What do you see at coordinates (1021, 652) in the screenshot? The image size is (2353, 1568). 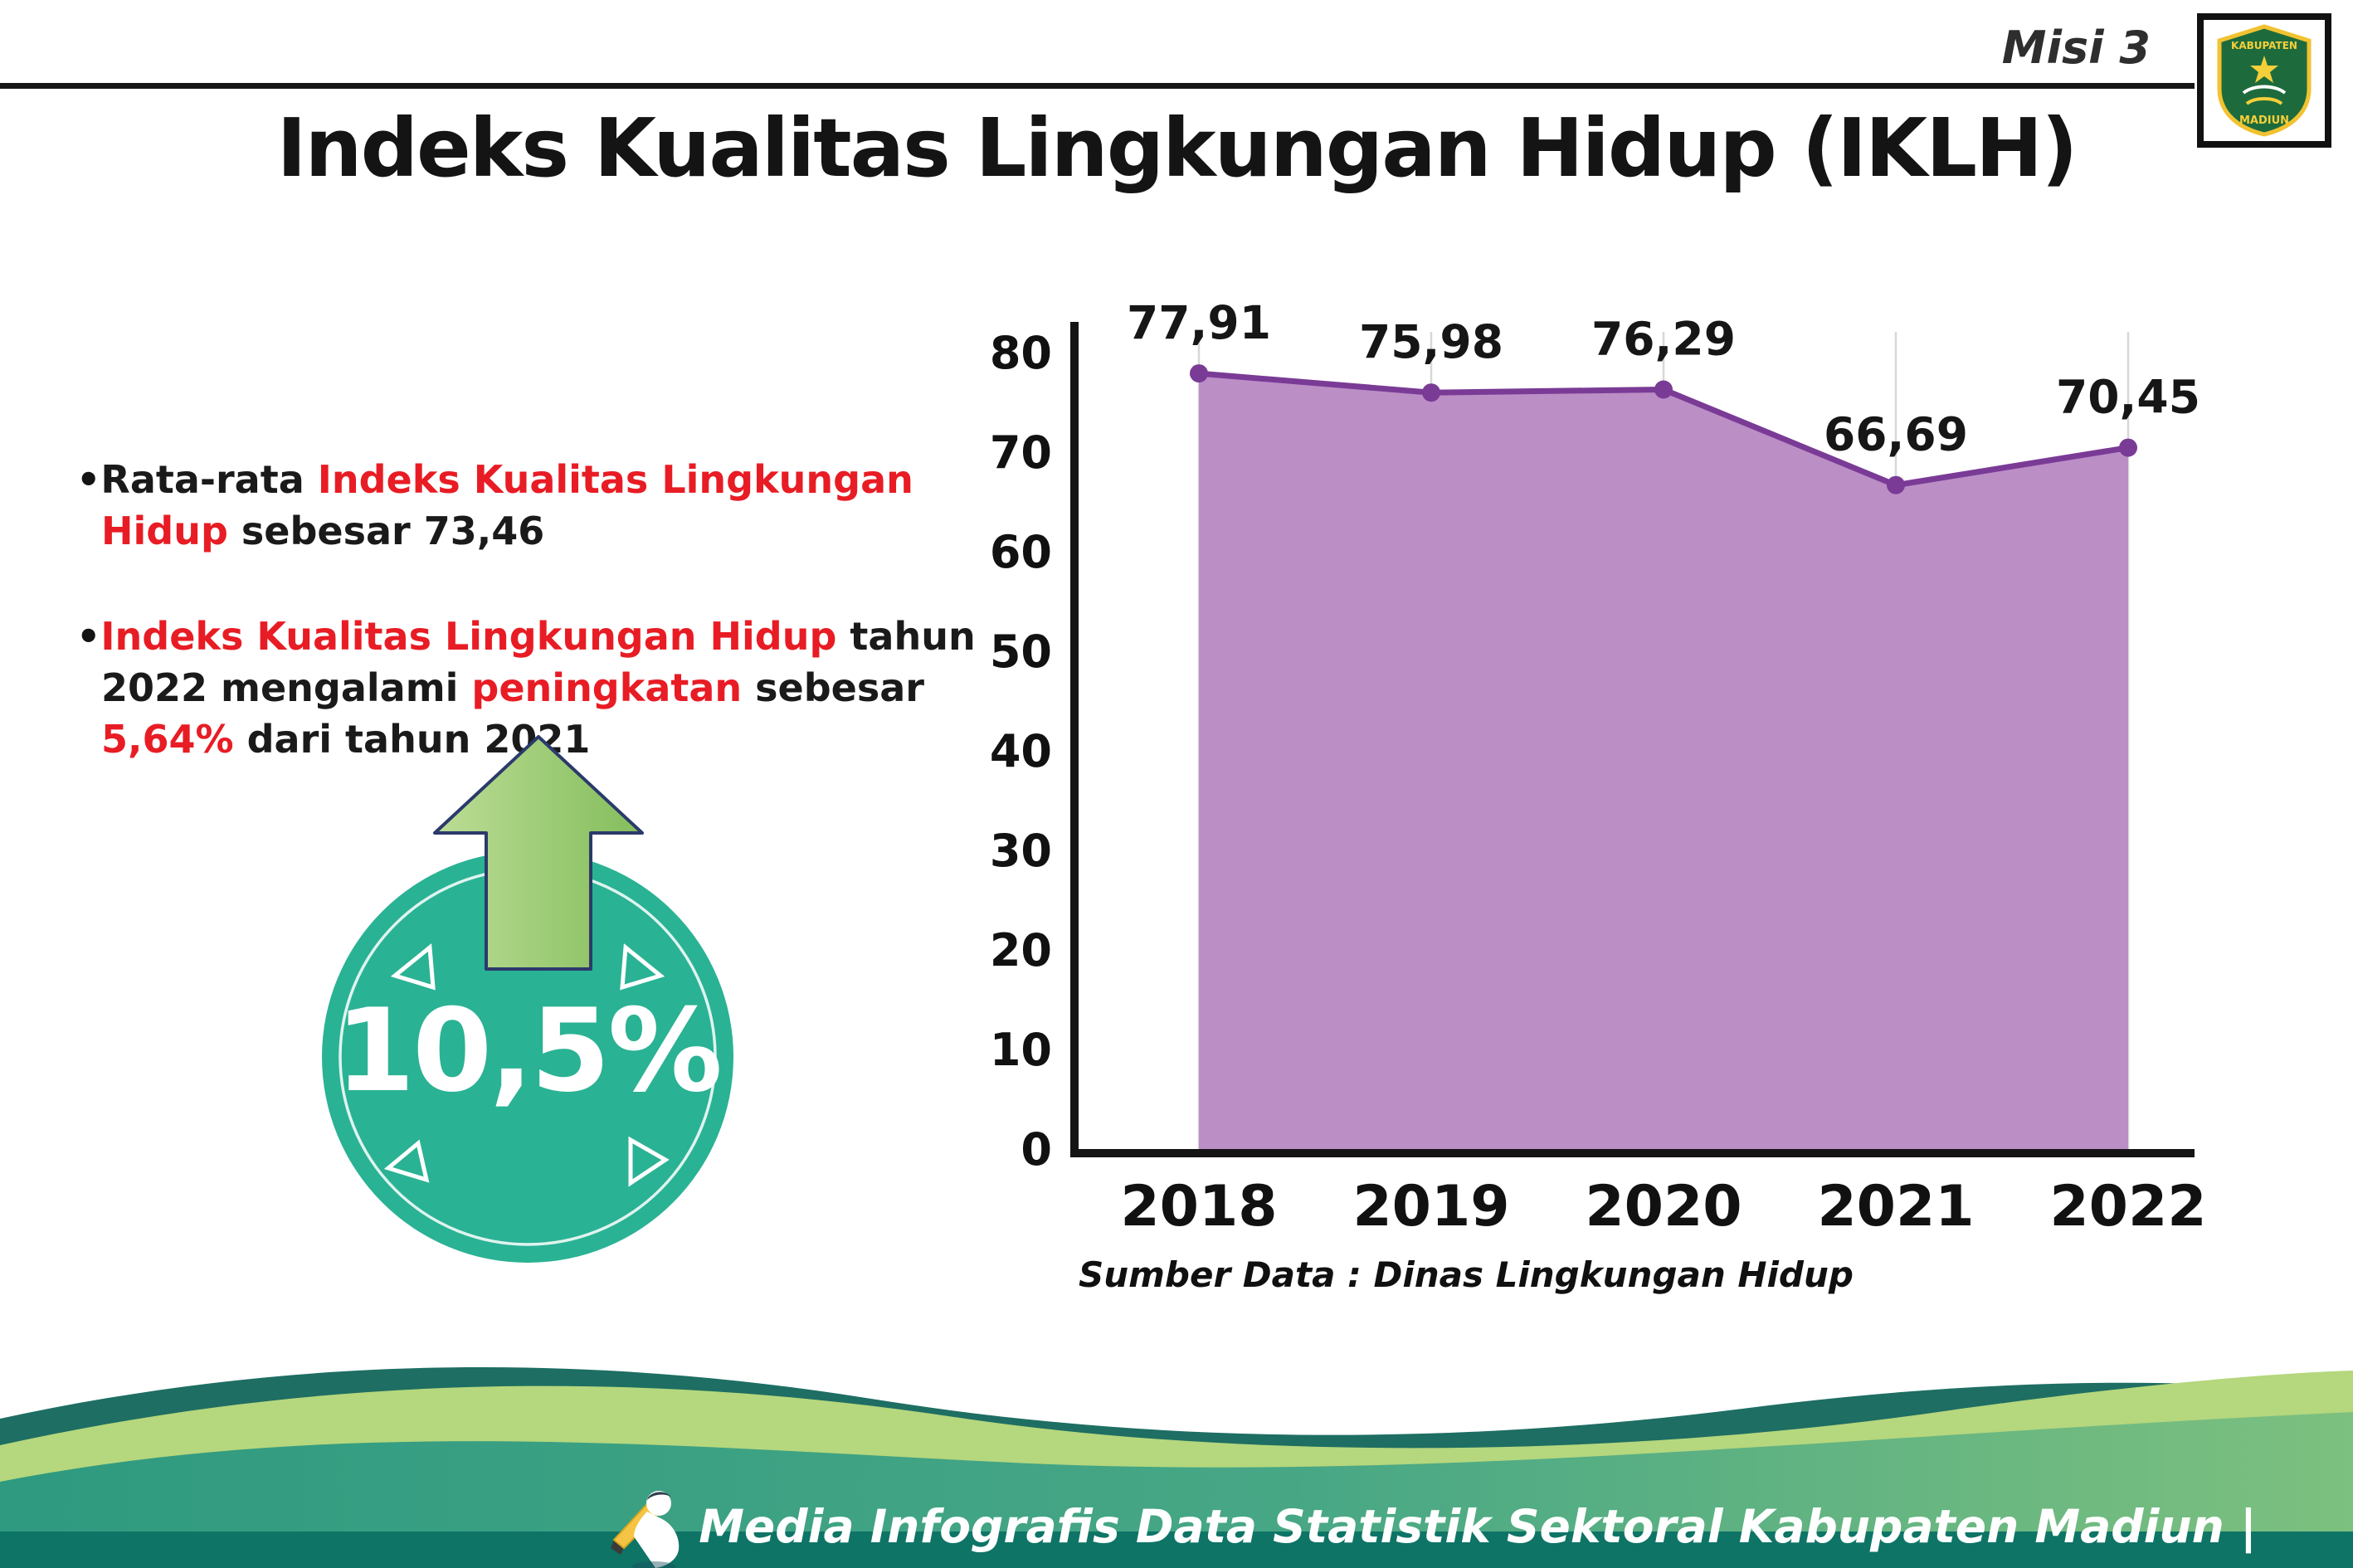 I see `svg-text: 50` at bounding box center [1021, 652].